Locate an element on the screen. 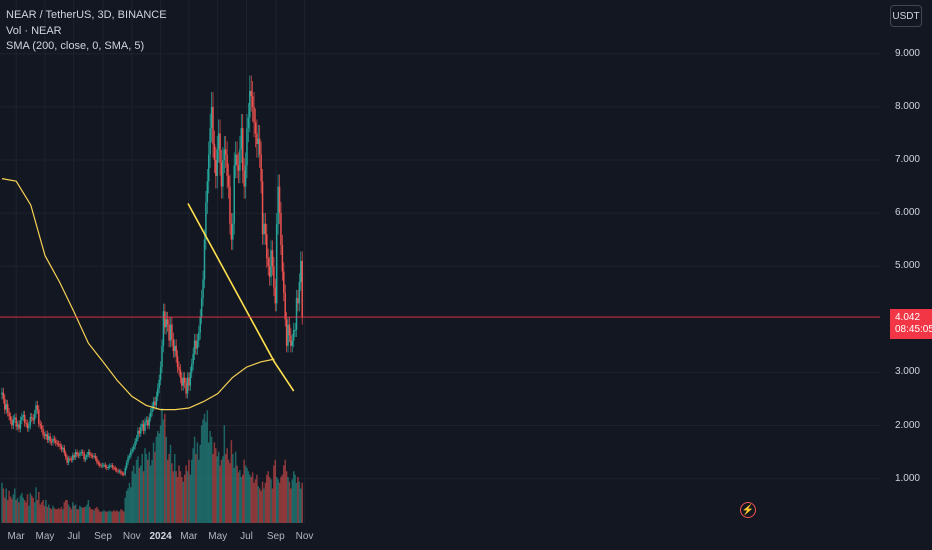 Image resolution: width=932 pixels, height=550 pixels. sma-indicator-label: SMA (200, close, 0, SMA, 5) is located at coordinates (75, 46).